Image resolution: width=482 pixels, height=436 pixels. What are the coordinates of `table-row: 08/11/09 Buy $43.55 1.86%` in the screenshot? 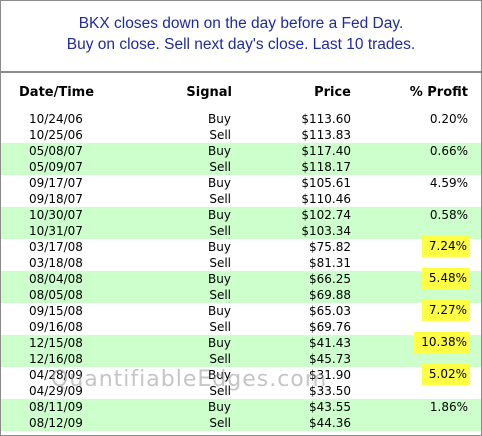 It's located at (241, 407).